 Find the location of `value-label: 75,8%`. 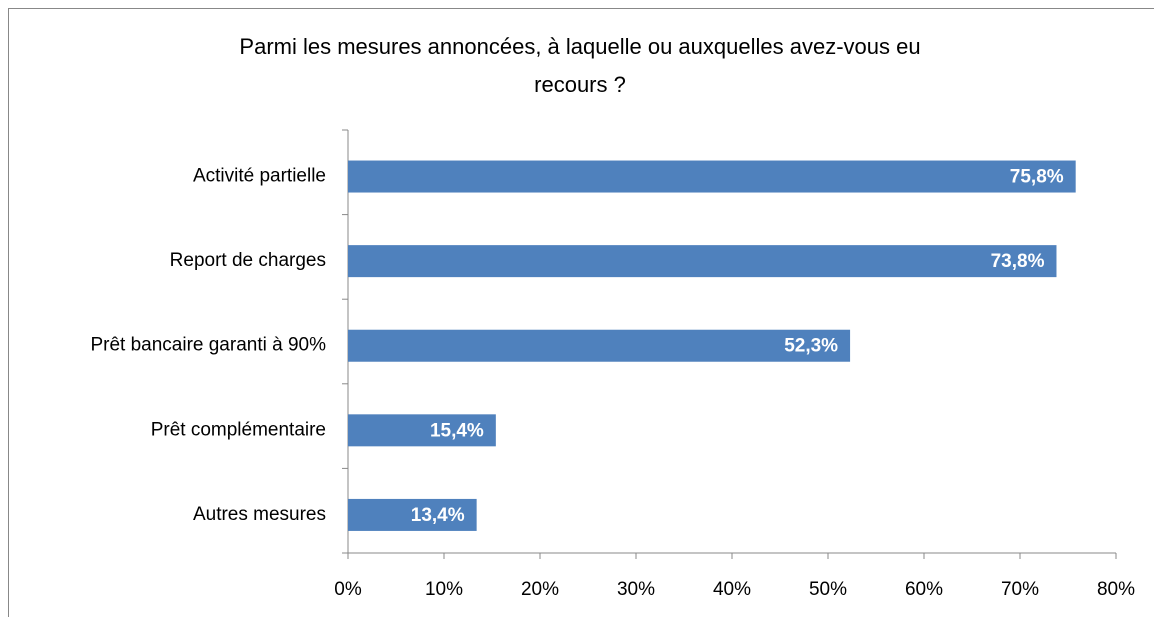

value-label: 75,8% is located at coordinates (1037, 177).